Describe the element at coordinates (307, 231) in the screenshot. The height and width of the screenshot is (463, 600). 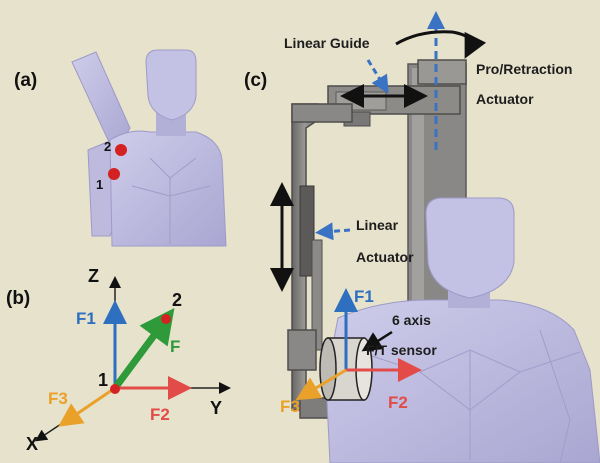
I see `linear-actuator-rail` at that location.